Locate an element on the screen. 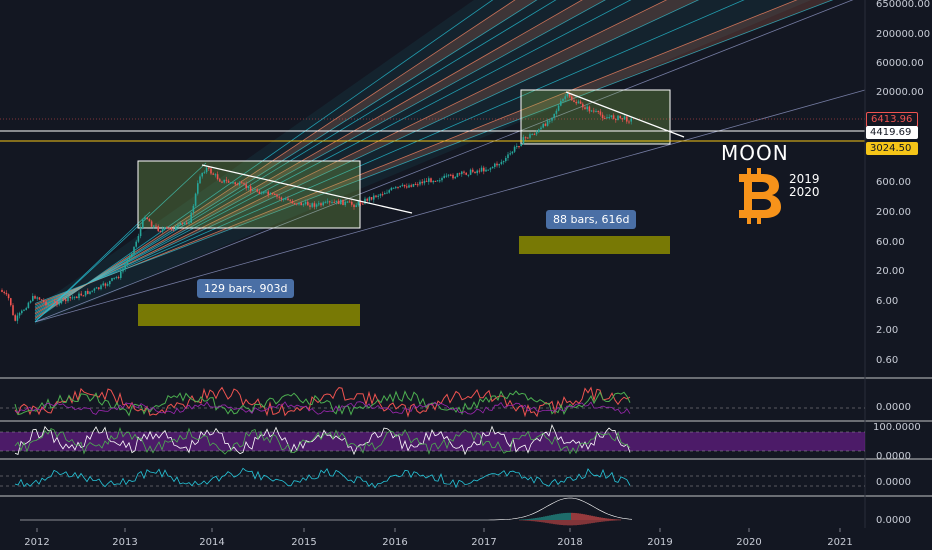 Image resolution: width=932 pixels, height=550 pixels. bitcoin-logo-icon is located at coordinates (760, 196).